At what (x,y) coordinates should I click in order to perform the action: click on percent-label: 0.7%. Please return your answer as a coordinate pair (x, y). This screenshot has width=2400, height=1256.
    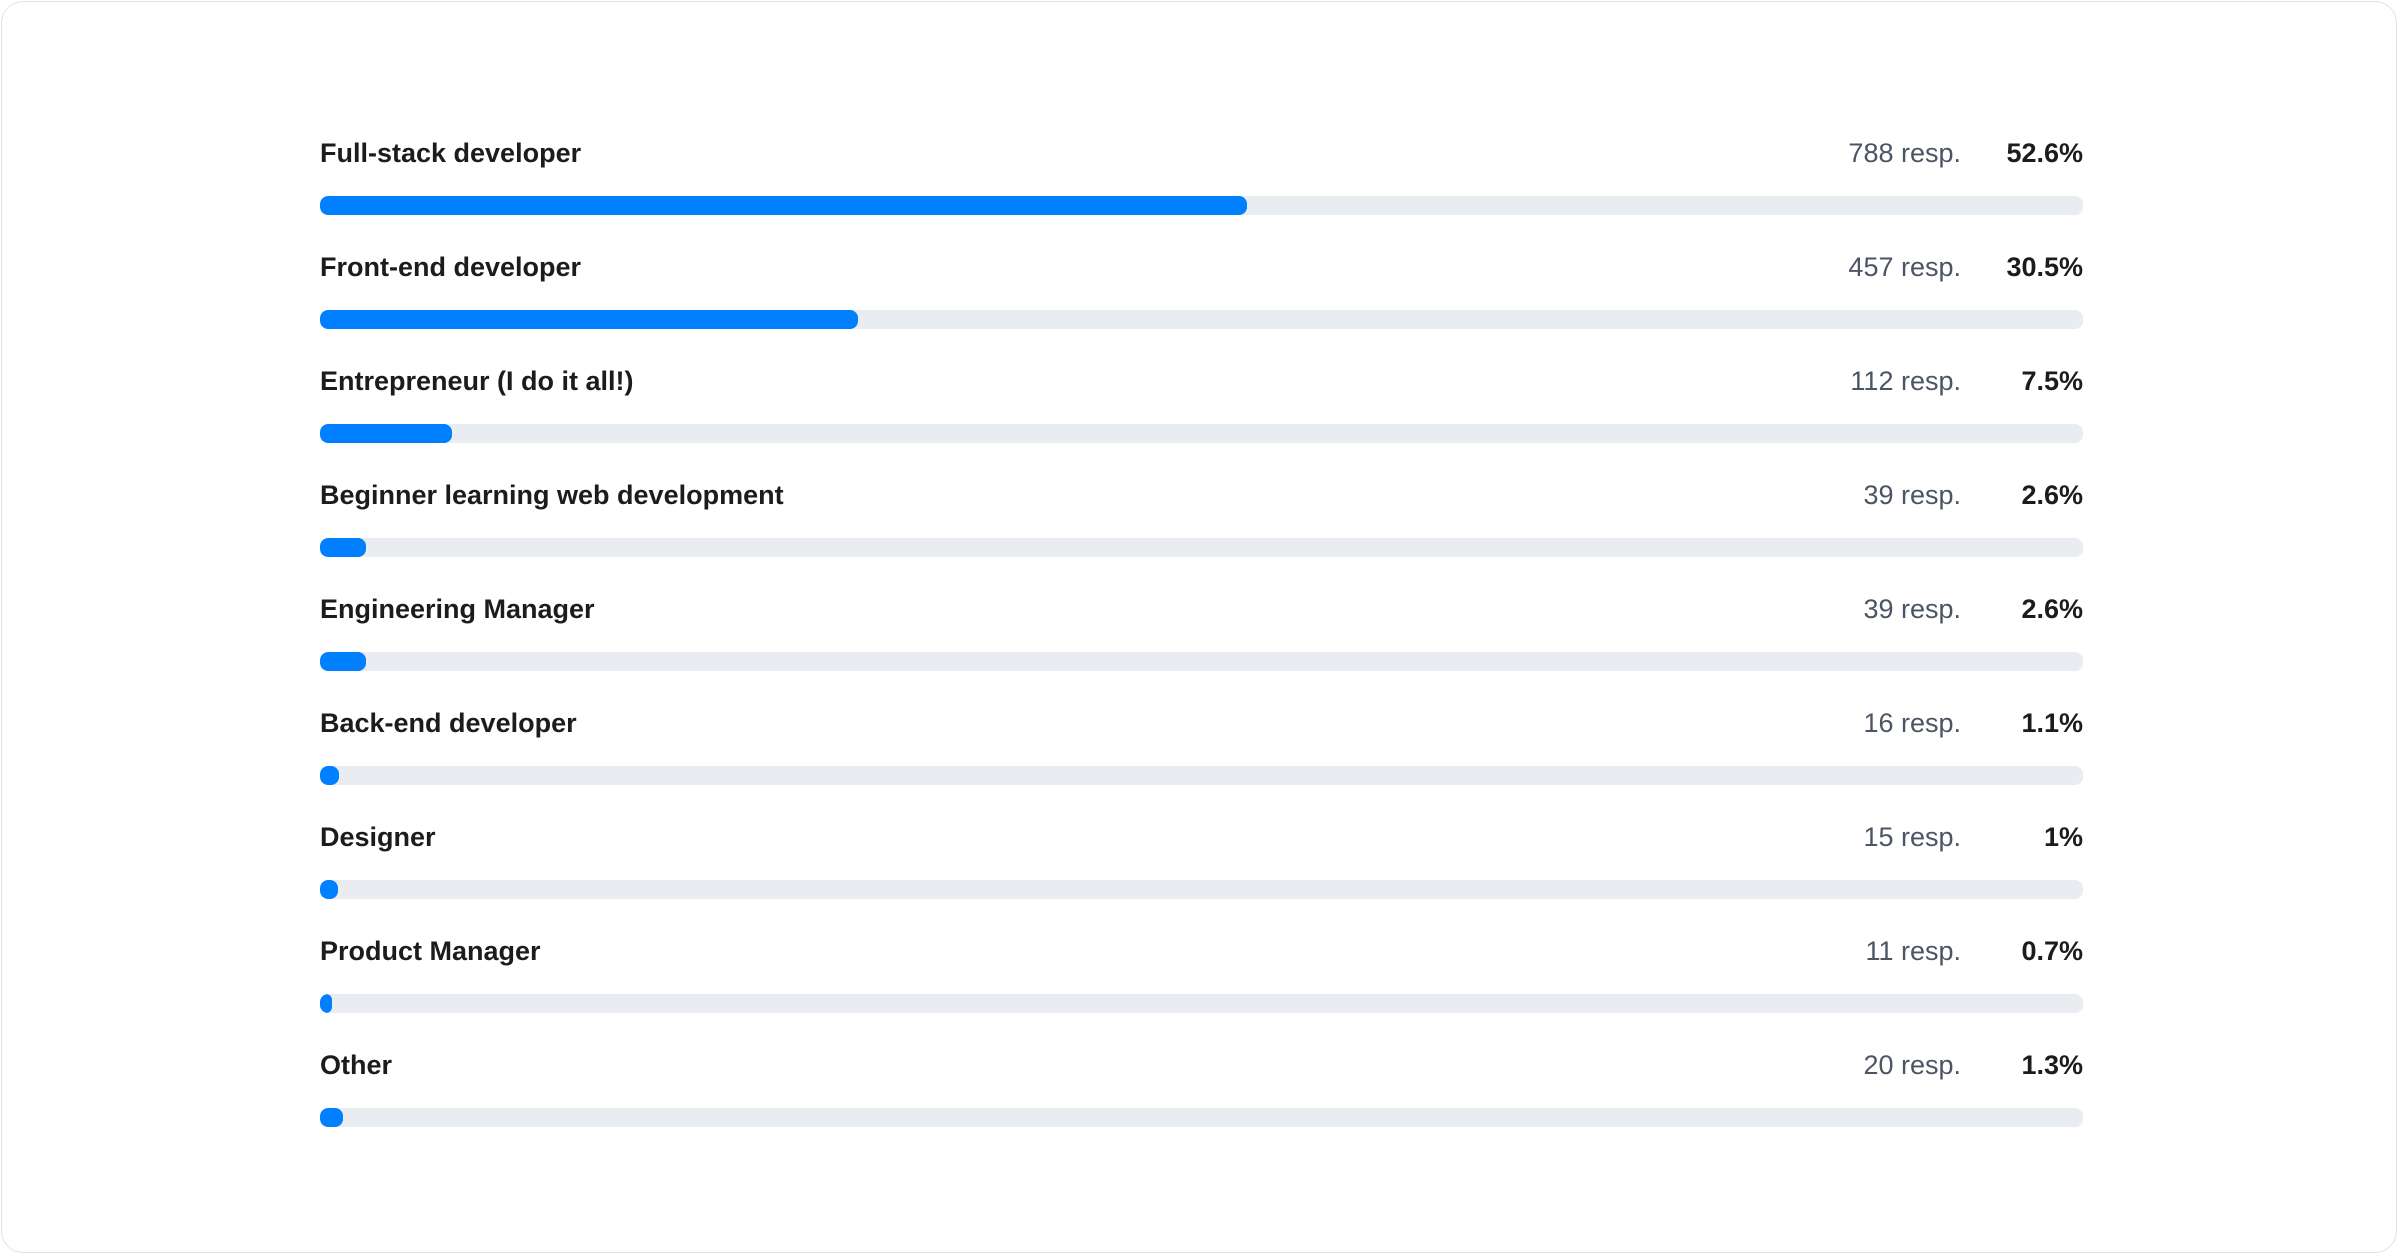
    Looking at the image, I should click on (2052, 951).